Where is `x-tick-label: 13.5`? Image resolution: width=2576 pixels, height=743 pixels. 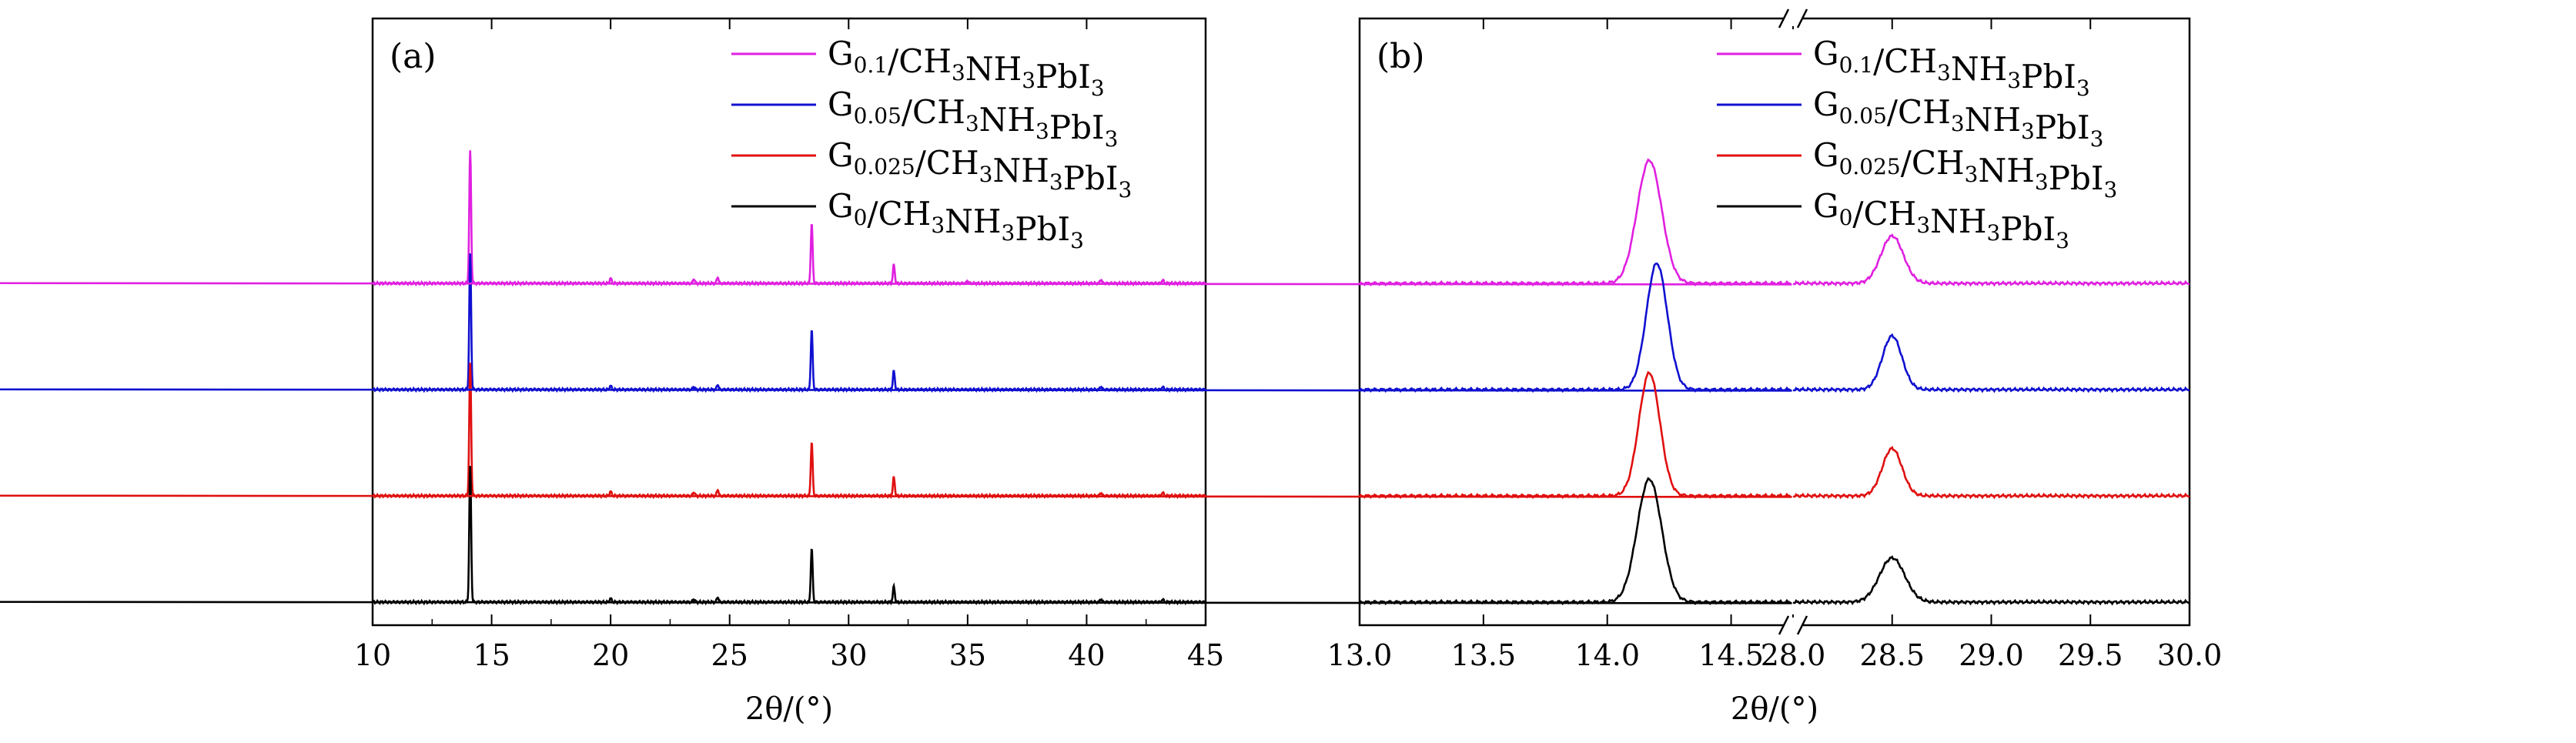
x-tick-label: 13.5 is located at coordinates (1484, 655).